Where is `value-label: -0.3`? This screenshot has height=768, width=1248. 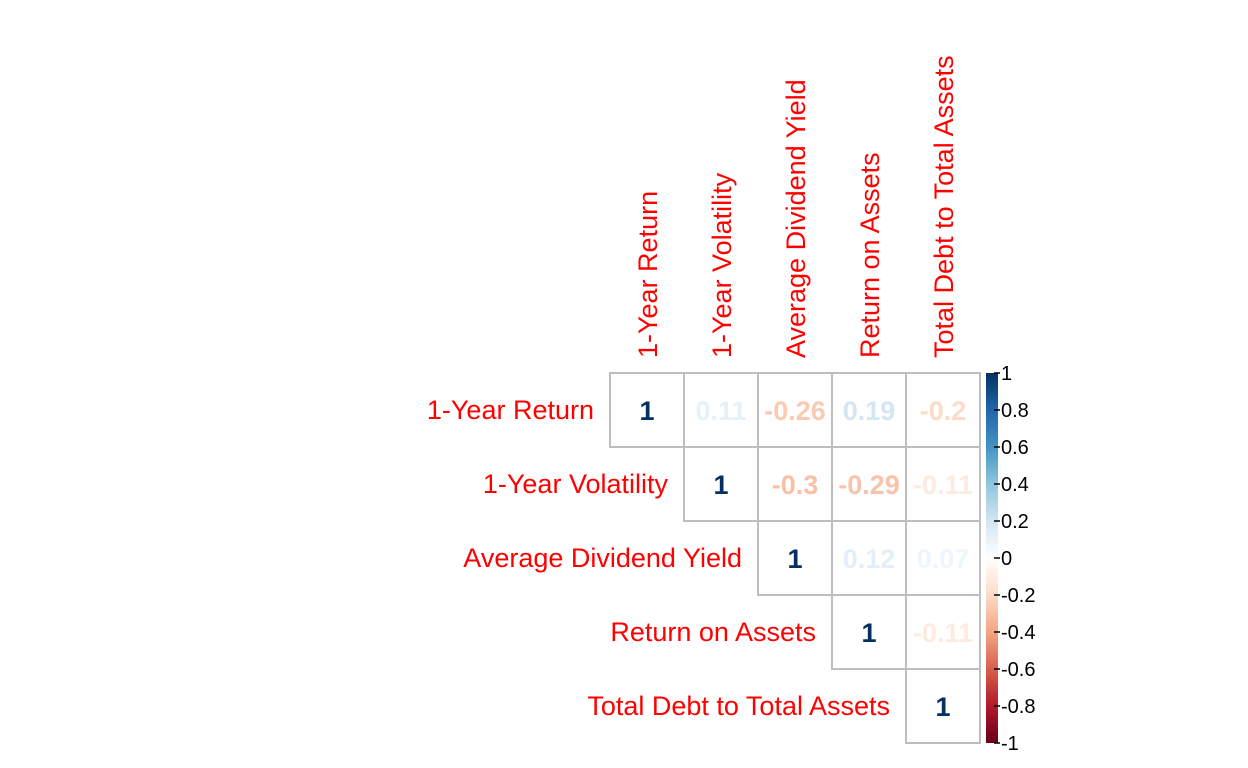 value-label: -0.3 is located at coordinates (795, 485).